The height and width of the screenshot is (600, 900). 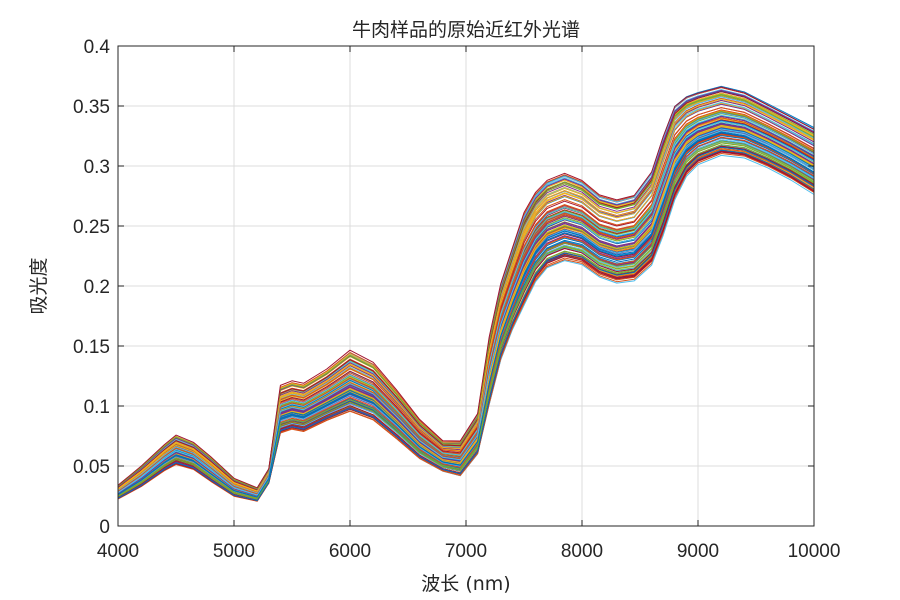 What do you see at coordinates (91, 347) in the screenshot?
I see `y-tick-label: 0.15` at bounding box center [91, 347].